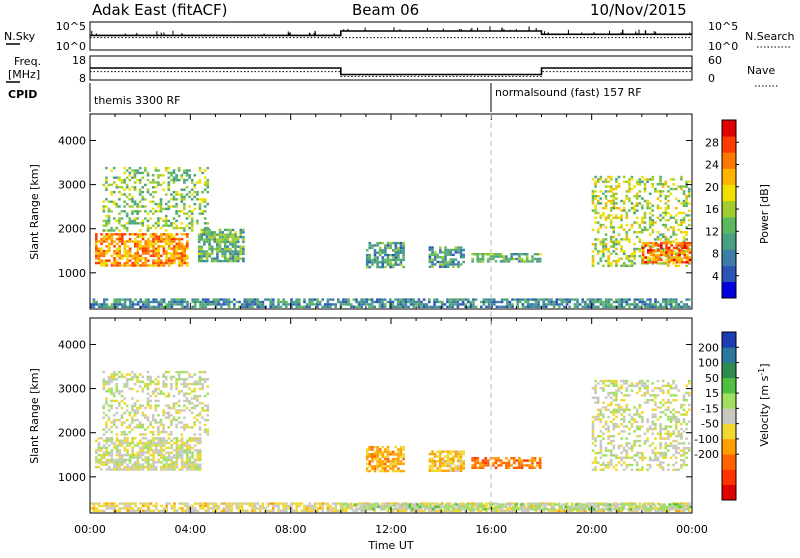  Describe the element at coordinates (568, 92) in the screenshot. I see `cpid-segment-2: normalsound (fast) 157 RF` at that location.